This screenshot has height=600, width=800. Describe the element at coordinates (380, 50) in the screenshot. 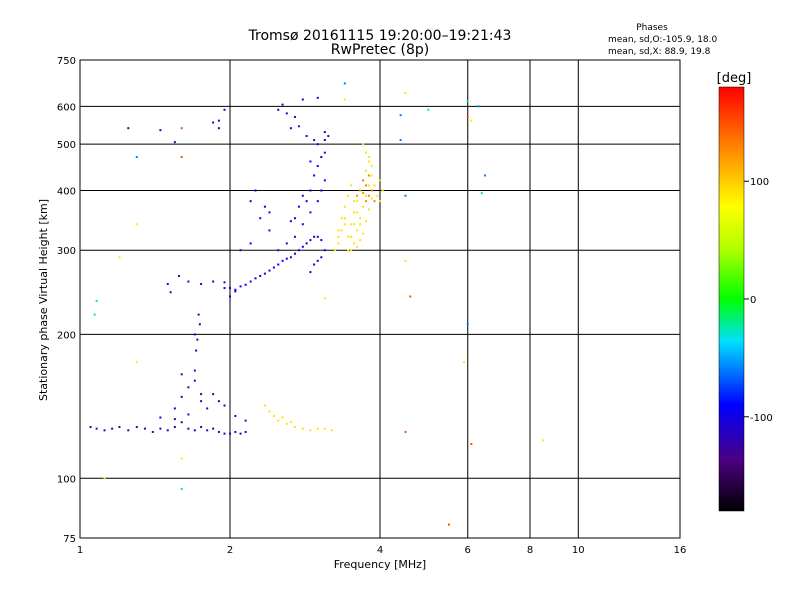

I see `chart-subtitle: RwPretec (8p)` at that location.